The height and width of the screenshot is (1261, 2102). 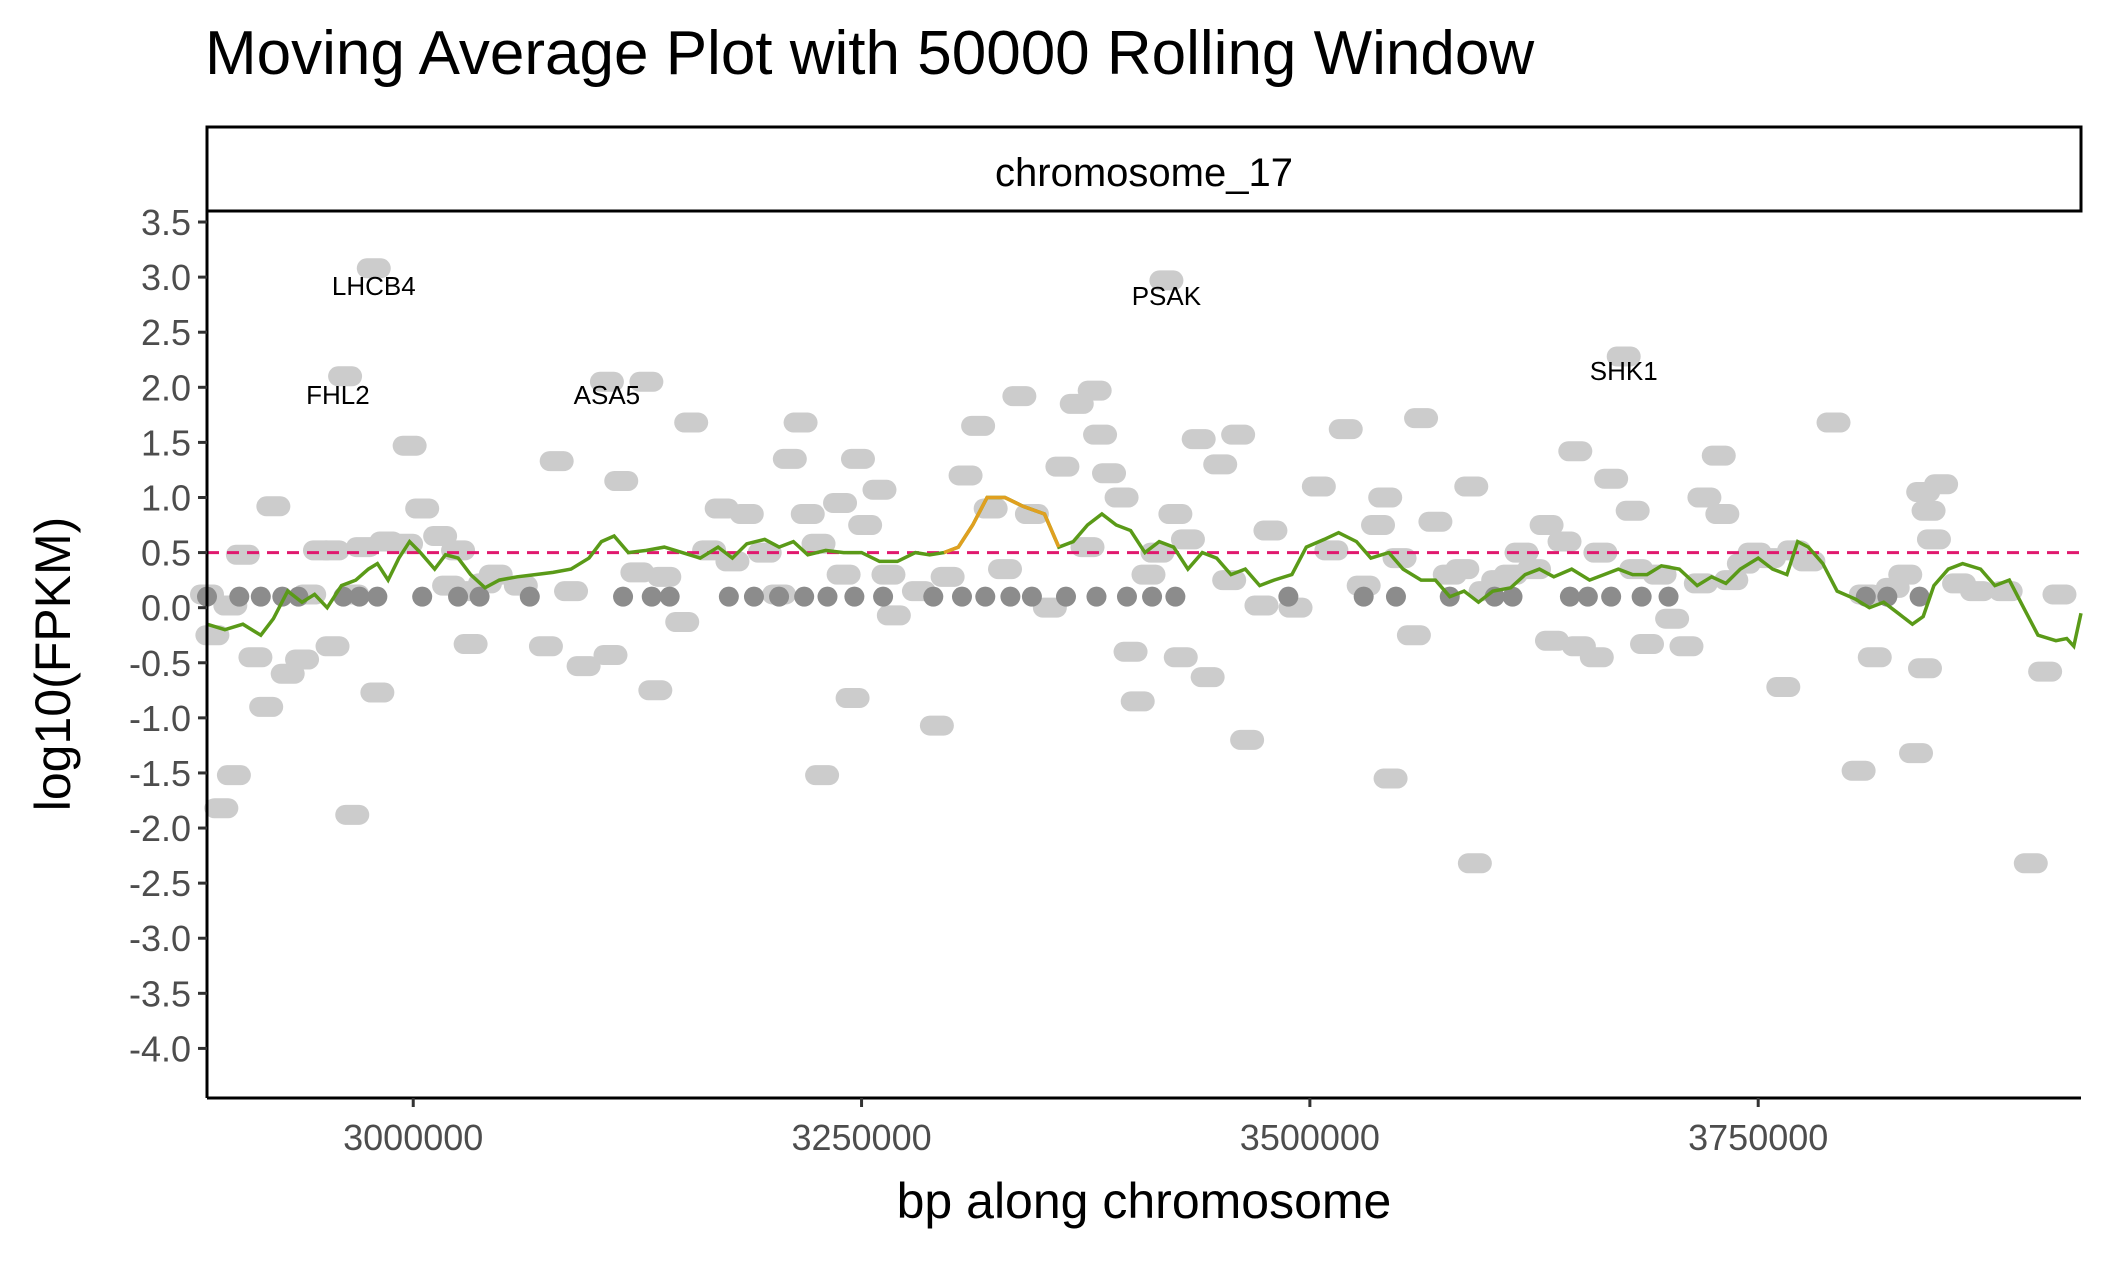 What do you see at coordinates (166, 387) in the screenshot?
I see `y-tick-label: 2.0` at bounding box center [166, 387].